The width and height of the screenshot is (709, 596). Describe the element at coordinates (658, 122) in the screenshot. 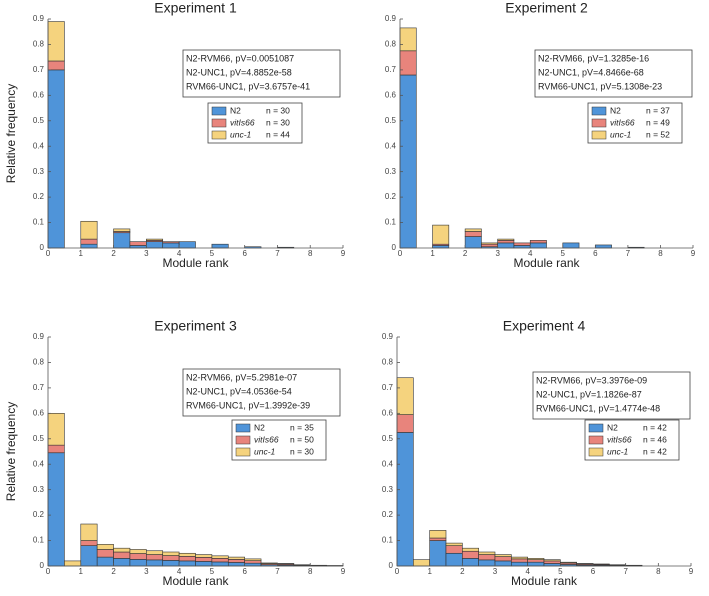

I see `legend-count: n = 49` at that location.